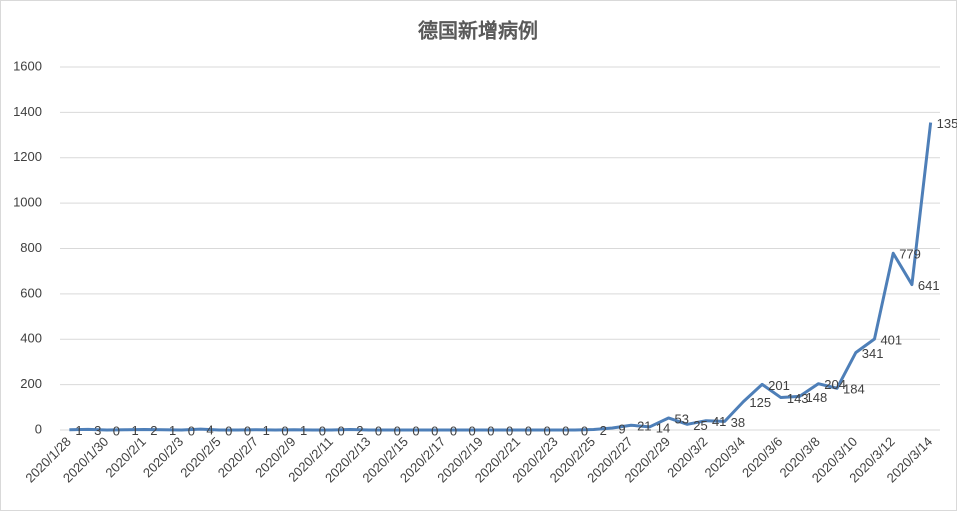  What do you see at coordinates (38, 428) in the screenshot?
I see `y-tick-label: 0` at bounding box center [38, 428].